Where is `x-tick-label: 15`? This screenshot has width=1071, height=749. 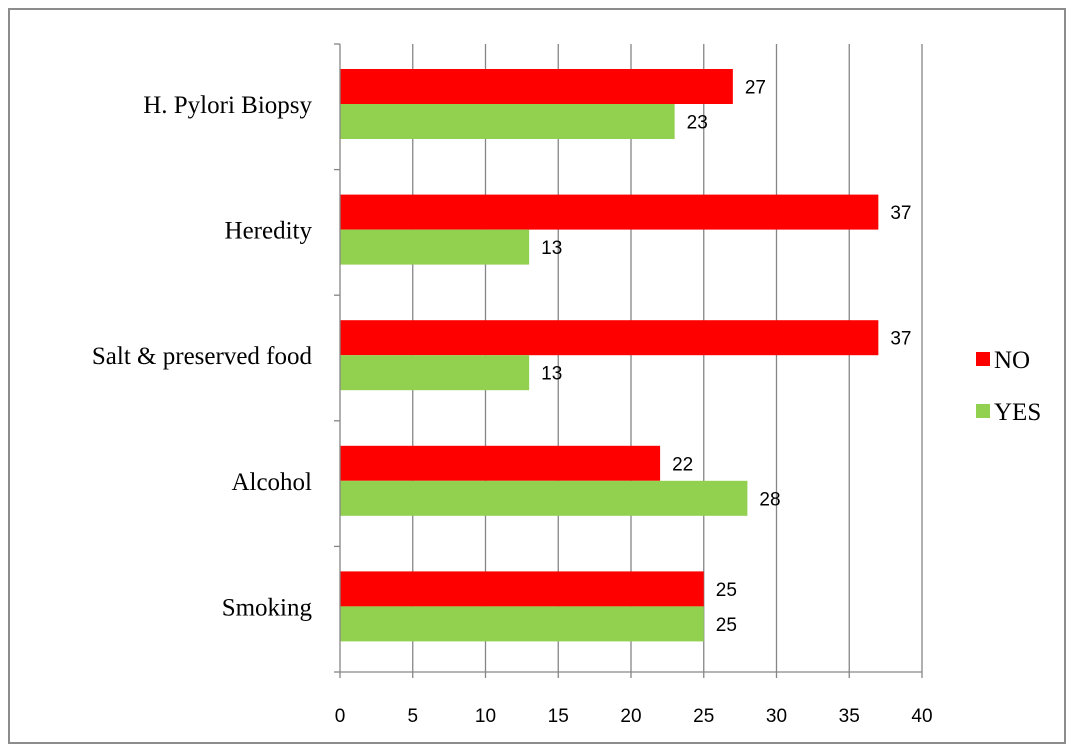 x-tick-label: 15 is located at coordinates (558, 716).